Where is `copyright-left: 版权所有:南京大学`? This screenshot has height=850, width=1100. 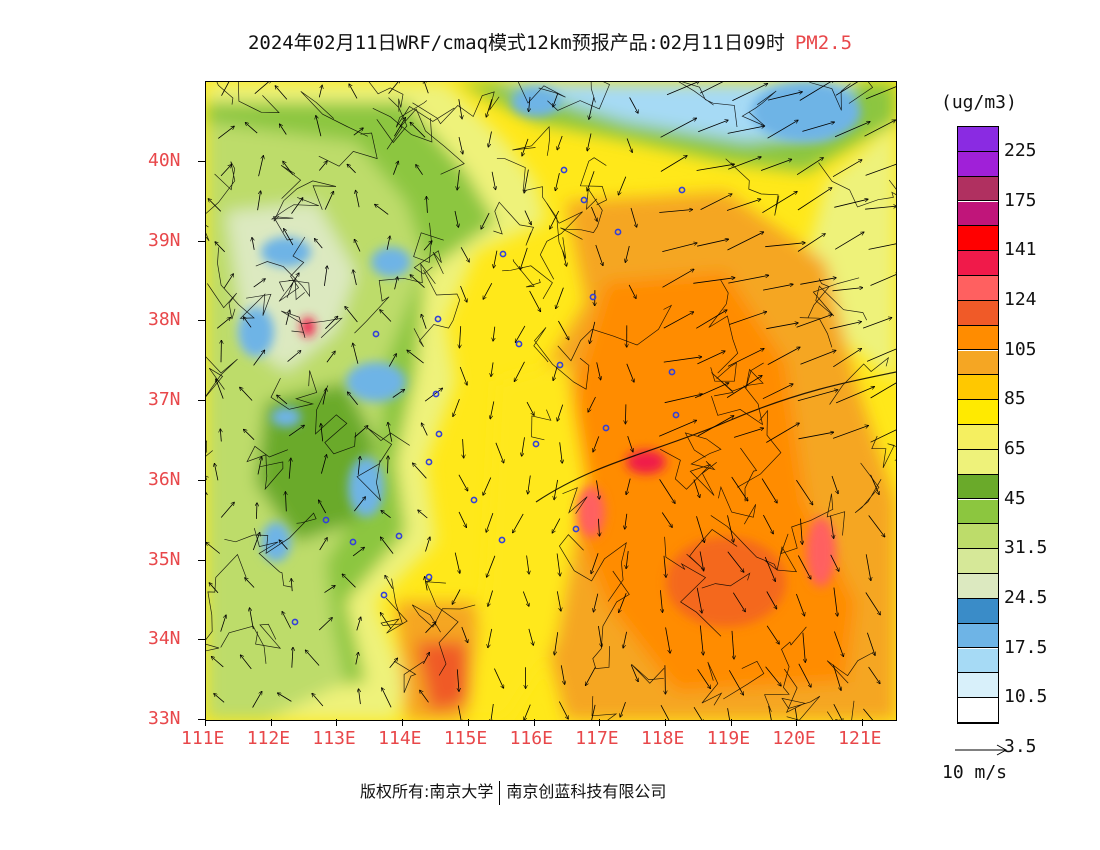 copyright-left: 版权所有:南京大学 is located at coordinates (427, 791).